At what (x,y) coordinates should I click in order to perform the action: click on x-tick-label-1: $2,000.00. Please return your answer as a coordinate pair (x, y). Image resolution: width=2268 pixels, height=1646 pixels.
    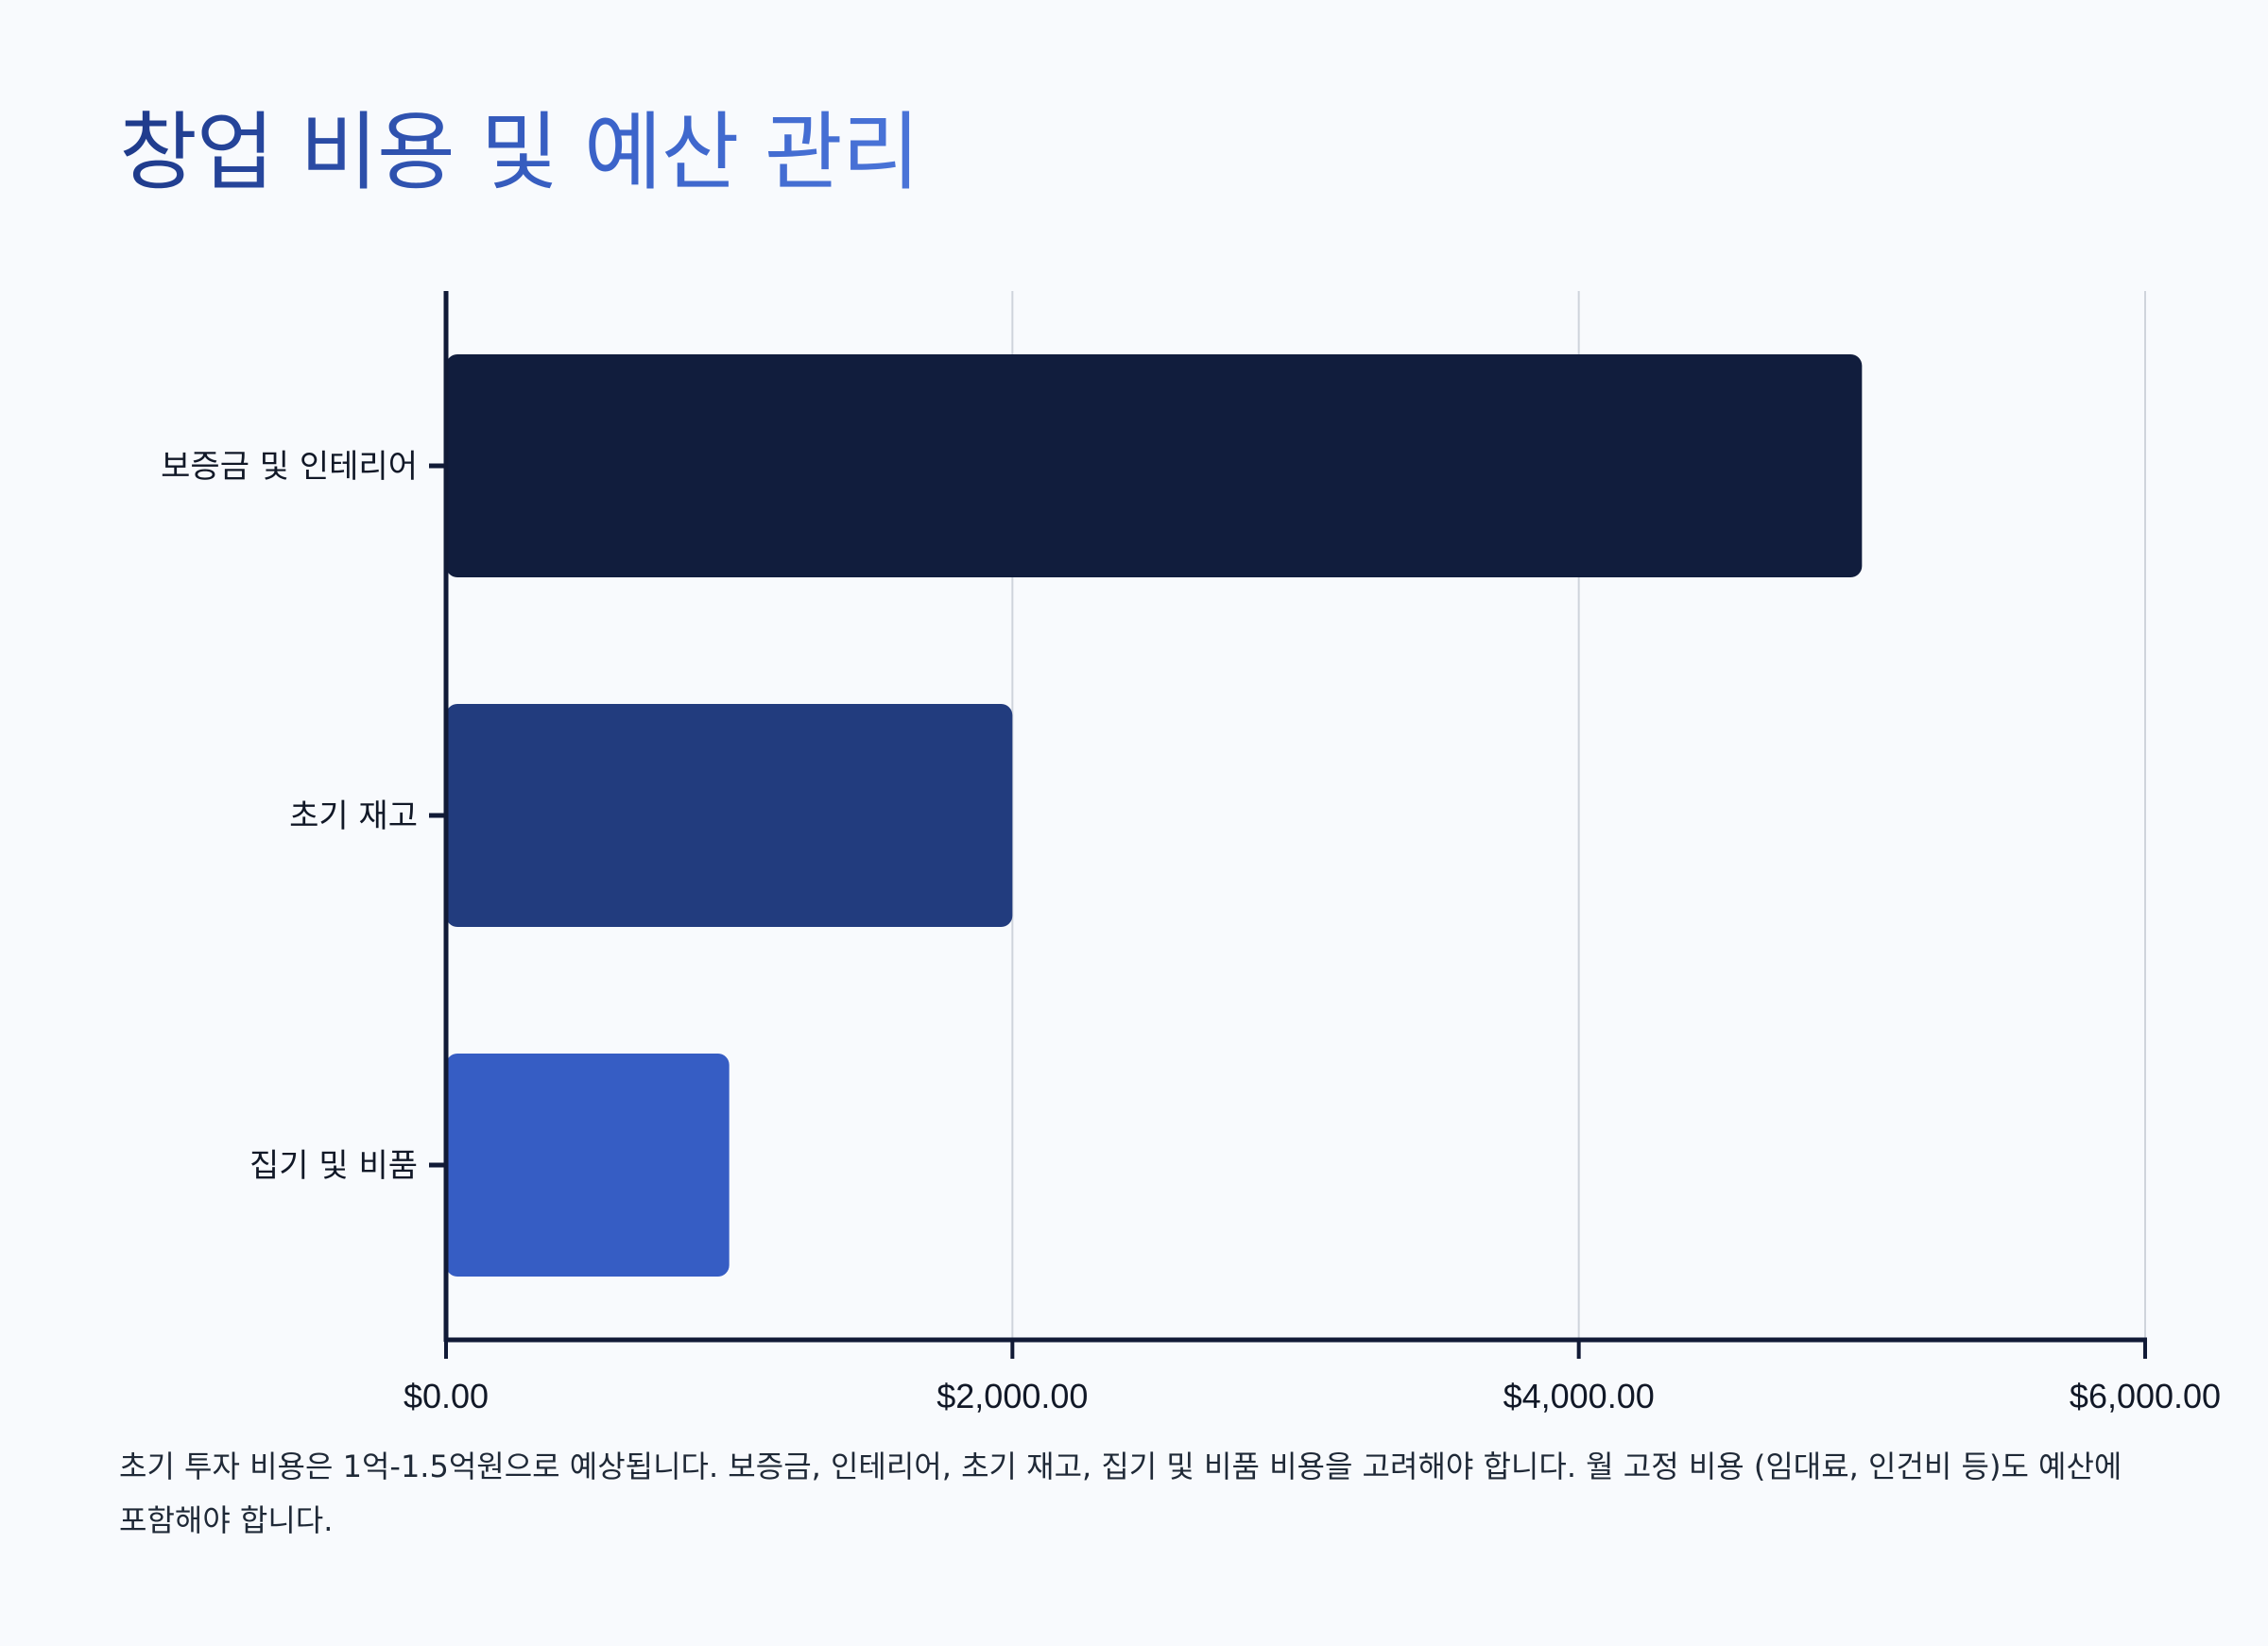
    Looking at the image, I should click on (1012, 1396).